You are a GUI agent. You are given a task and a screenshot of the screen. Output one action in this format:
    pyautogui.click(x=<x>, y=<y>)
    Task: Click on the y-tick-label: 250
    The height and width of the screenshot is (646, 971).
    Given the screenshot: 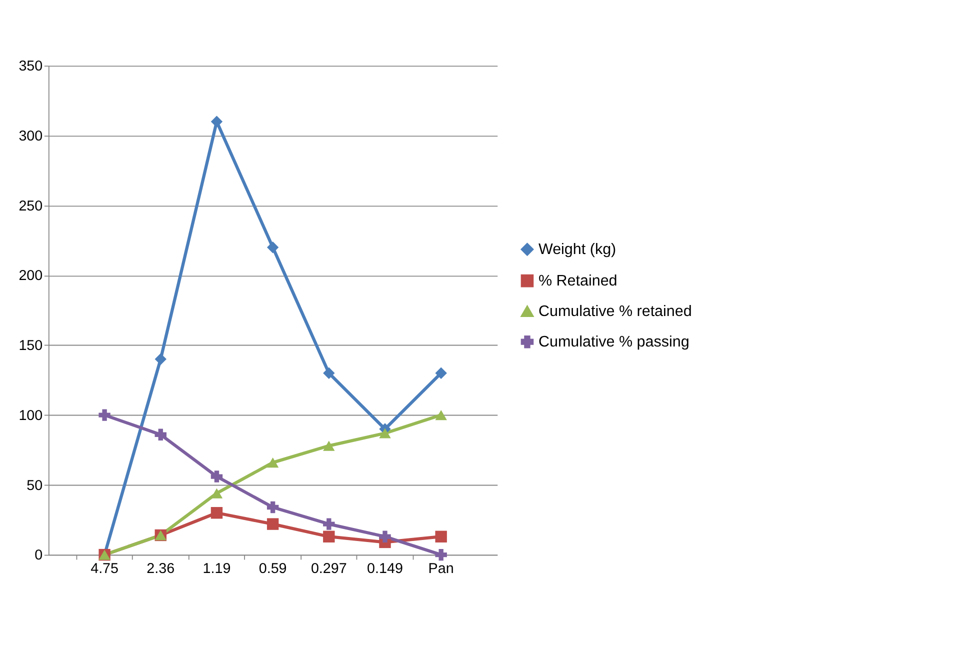 What is the action you would take?
    pyautogui.click(x=30, y=206)
    